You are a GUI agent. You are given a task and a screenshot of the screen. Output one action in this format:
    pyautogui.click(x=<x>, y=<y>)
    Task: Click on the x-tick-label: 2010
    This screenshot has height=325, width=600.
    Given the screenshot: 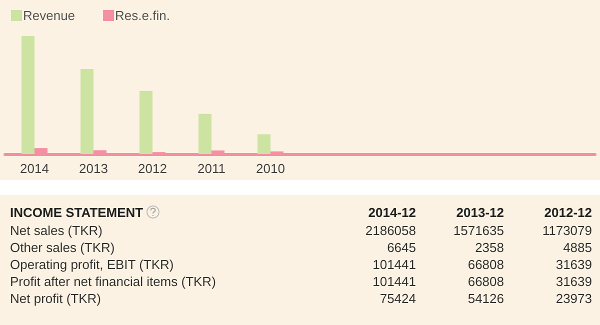 What is the action you would take?
    pyautogui.click(x=270, y=168)
    